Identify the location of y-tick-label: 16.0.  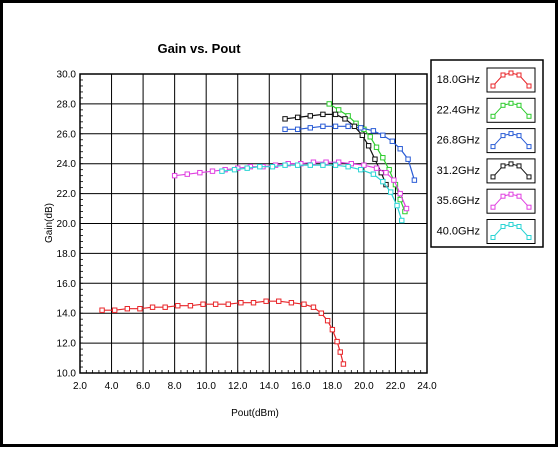
(67, 284).